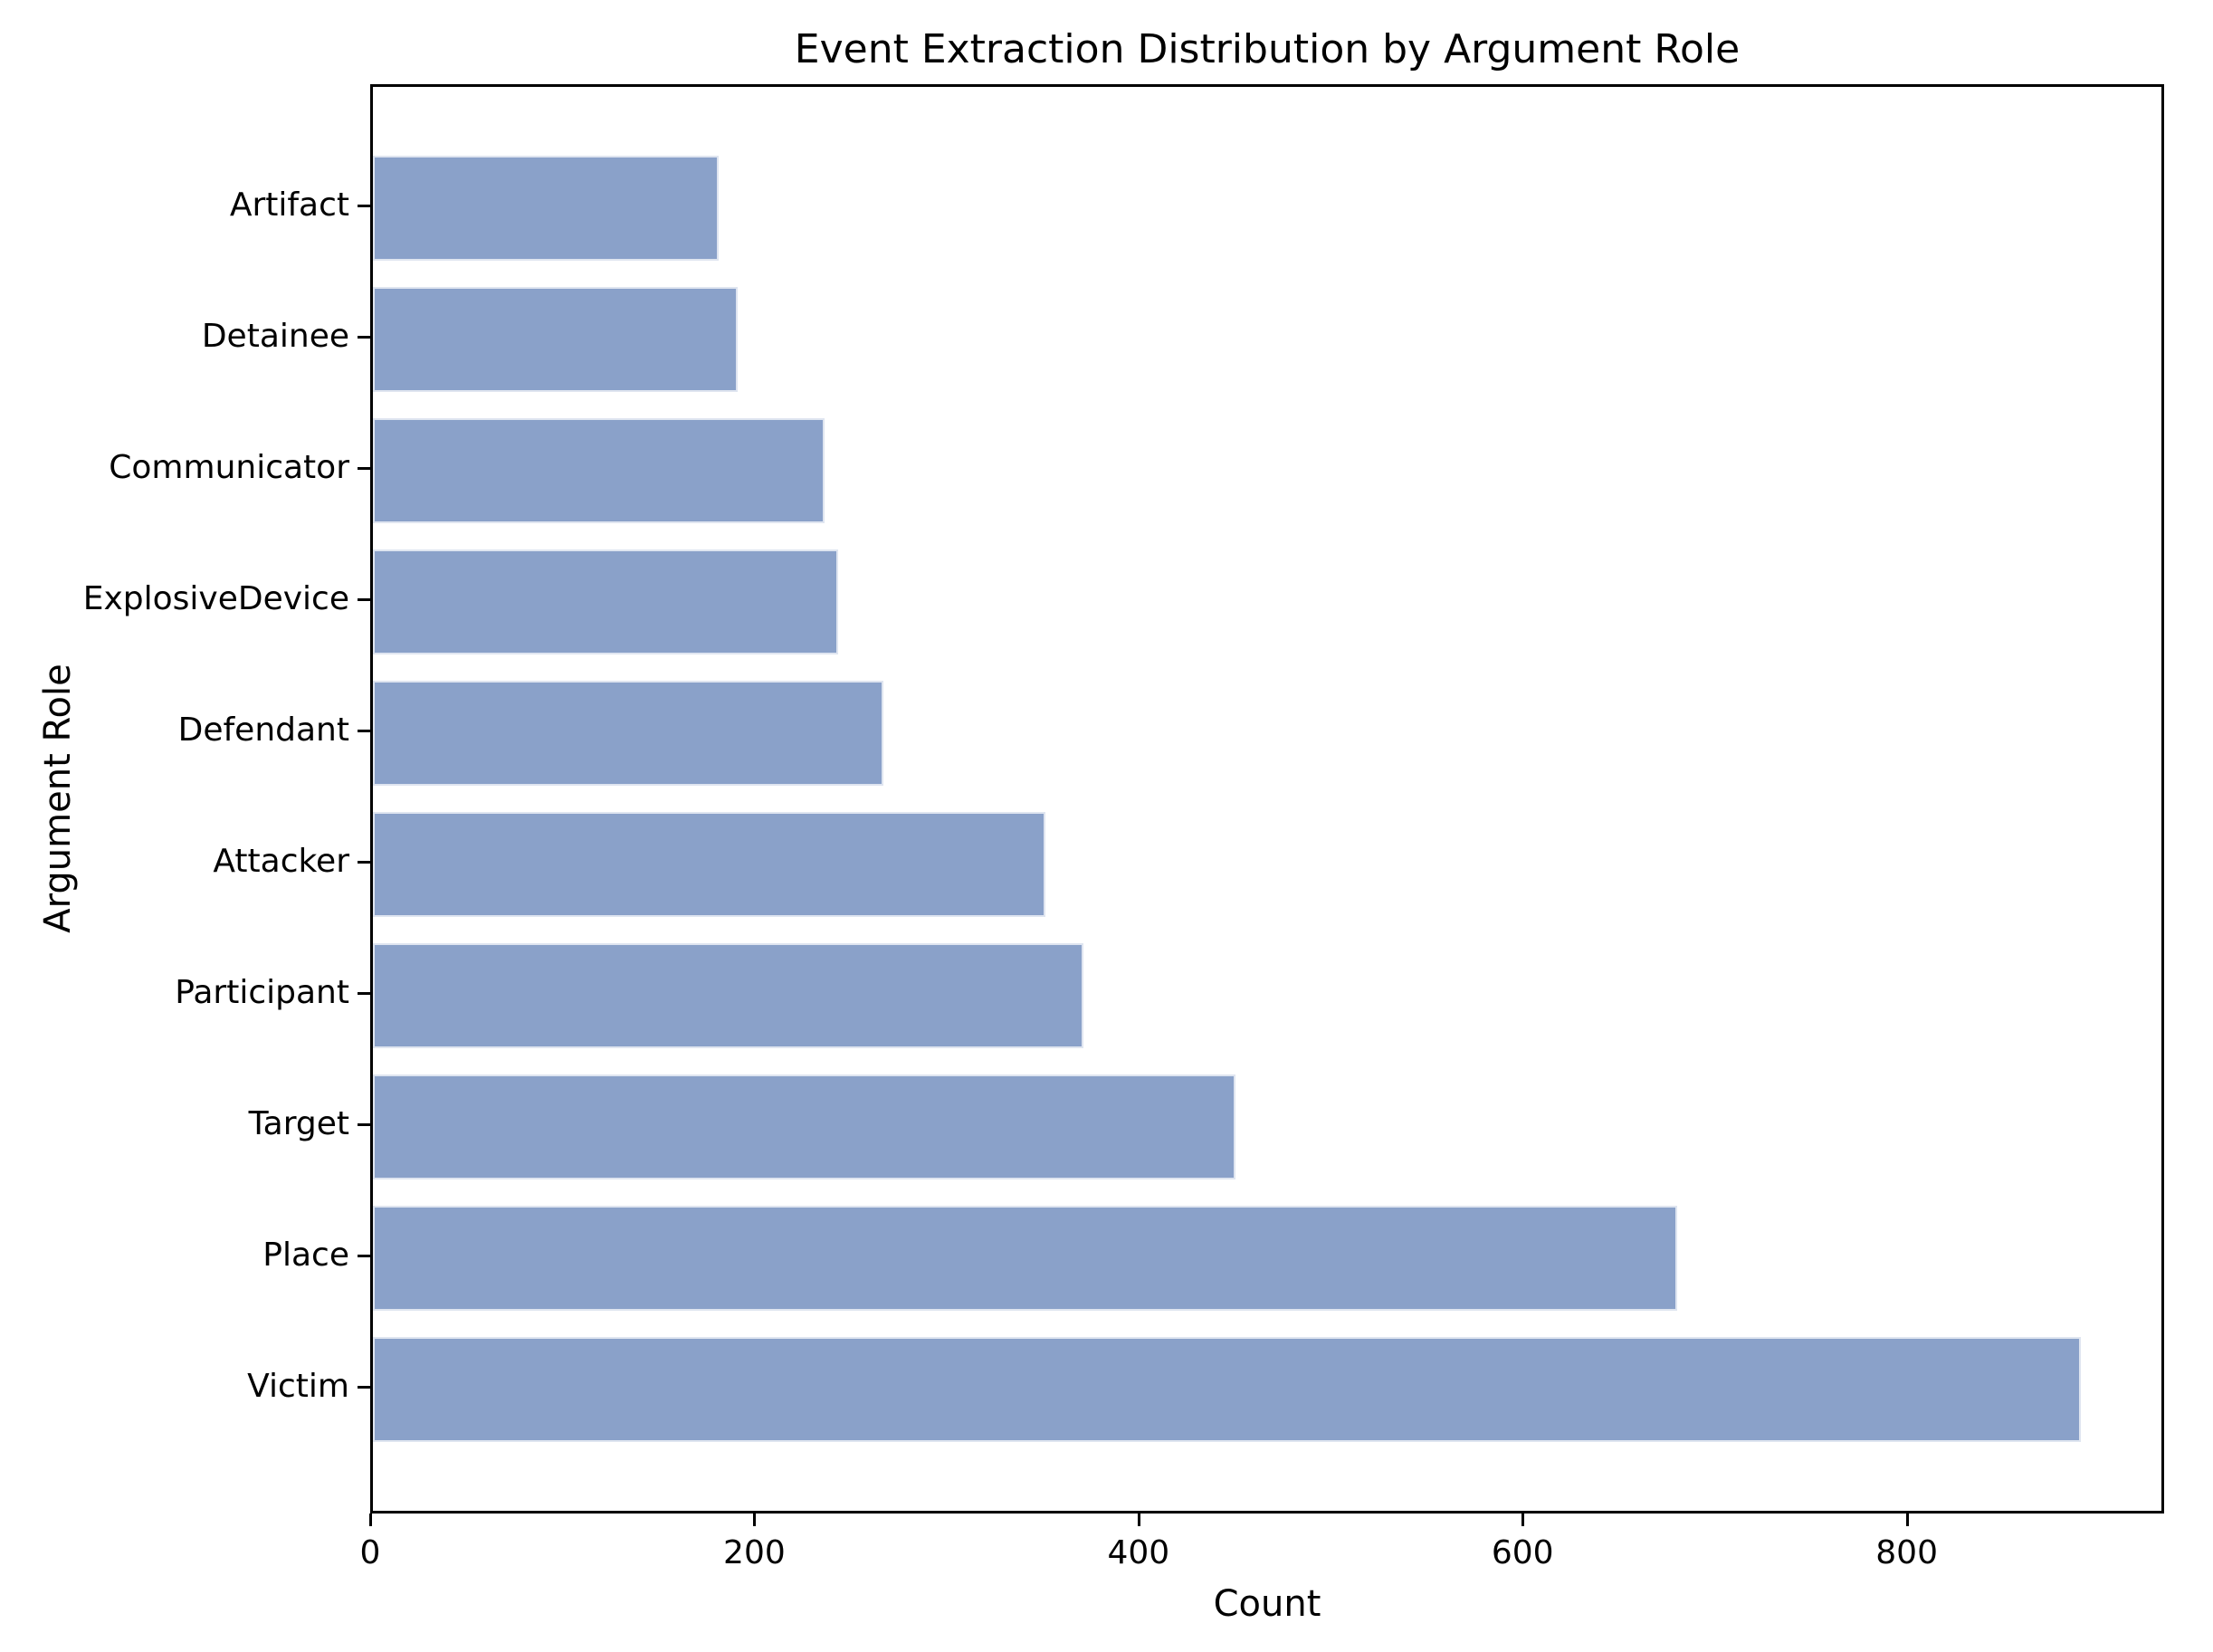  Describe the element at coordinates (298, 1123) in the screenshot. I see `y-tick-label-target: Target` at that location.